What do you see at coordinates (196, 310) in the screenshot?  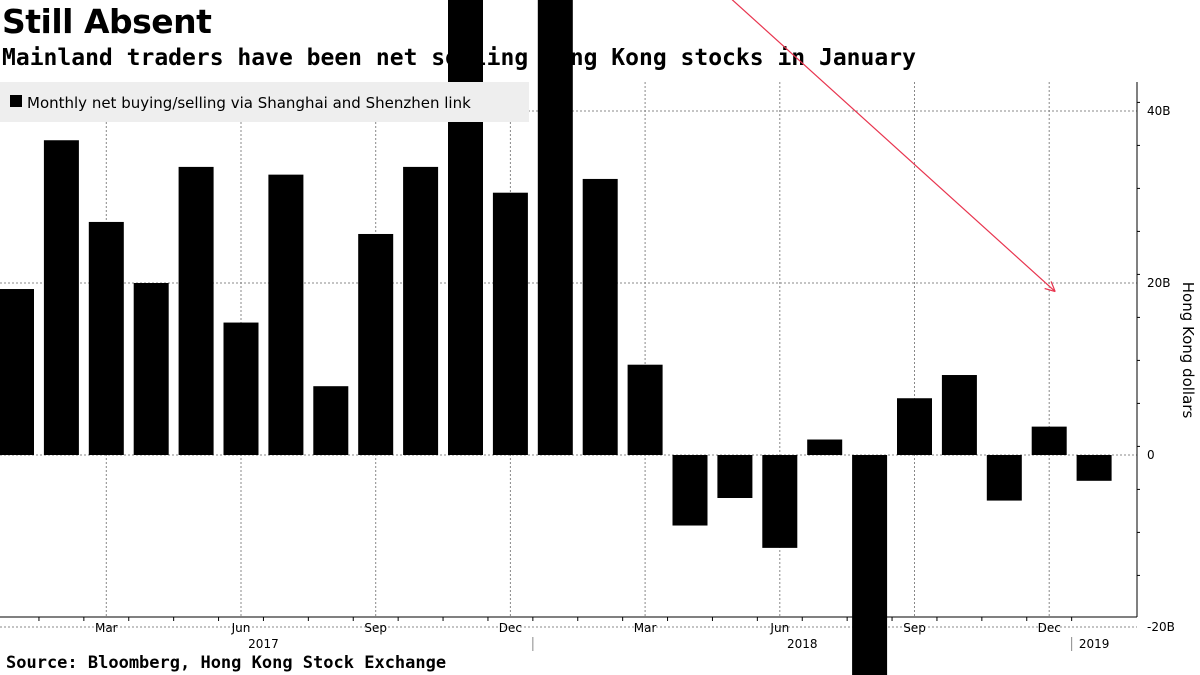 I see `bar: 2017-05: 33.5` at bounding box center [196, 310].